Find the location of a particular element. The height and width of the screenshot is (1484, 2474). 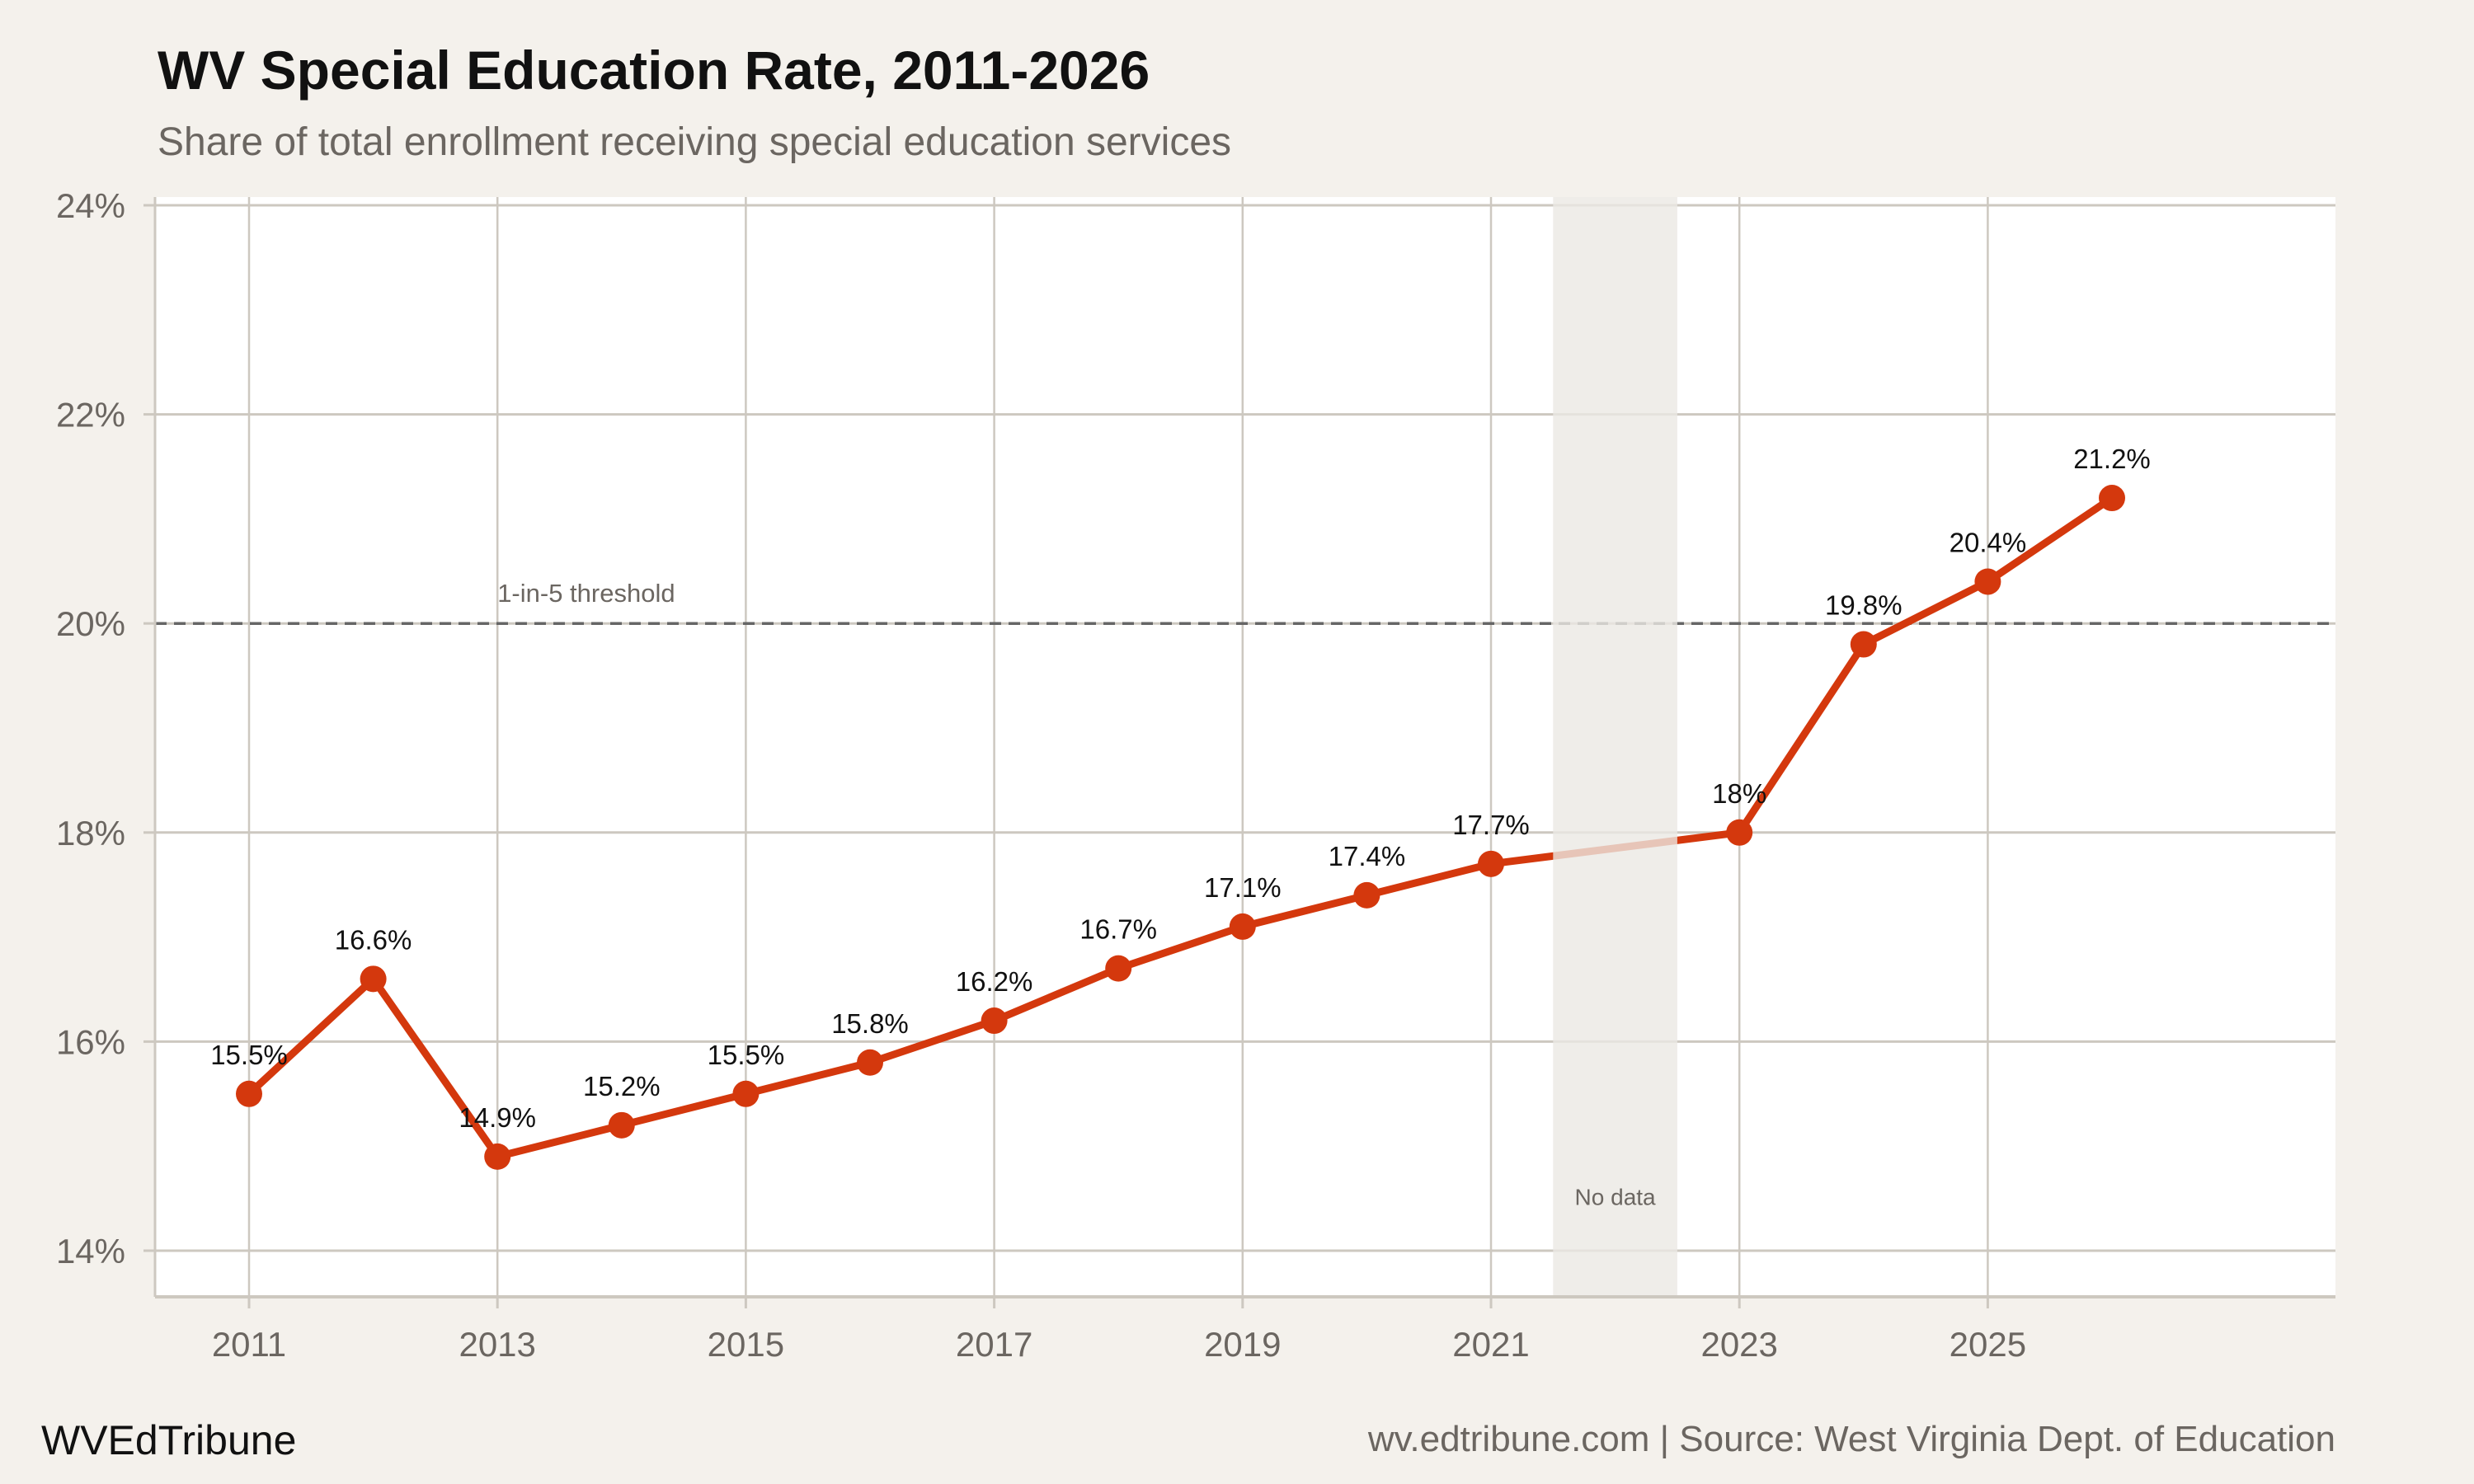

x-tick-label: 2013 is located at coordinates (497, 1344).